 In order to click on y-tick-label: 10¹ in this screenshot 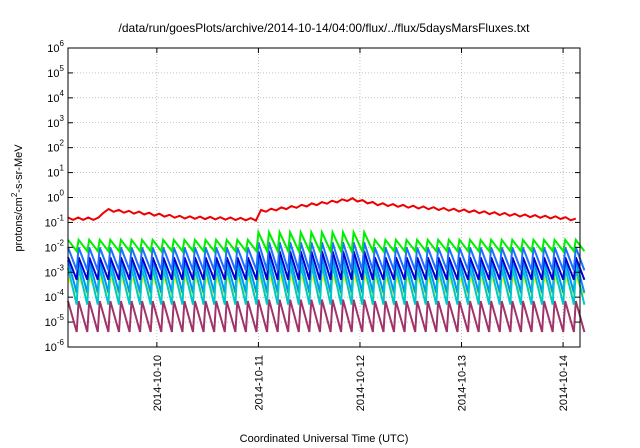, I will do `click(55, 172)`.